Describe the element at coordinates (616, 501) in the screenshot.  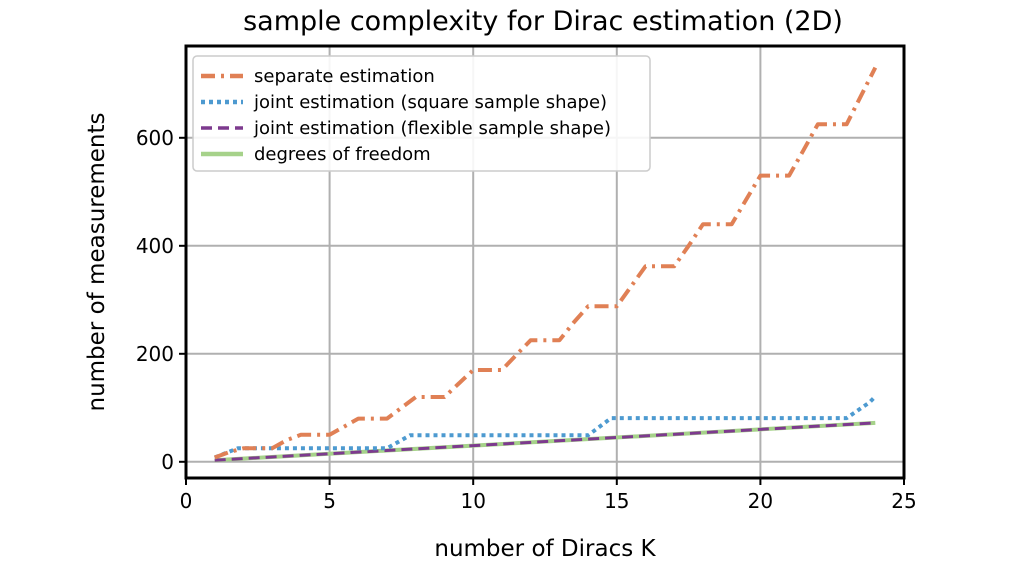
I see `x-tick-label: 15` at that location.